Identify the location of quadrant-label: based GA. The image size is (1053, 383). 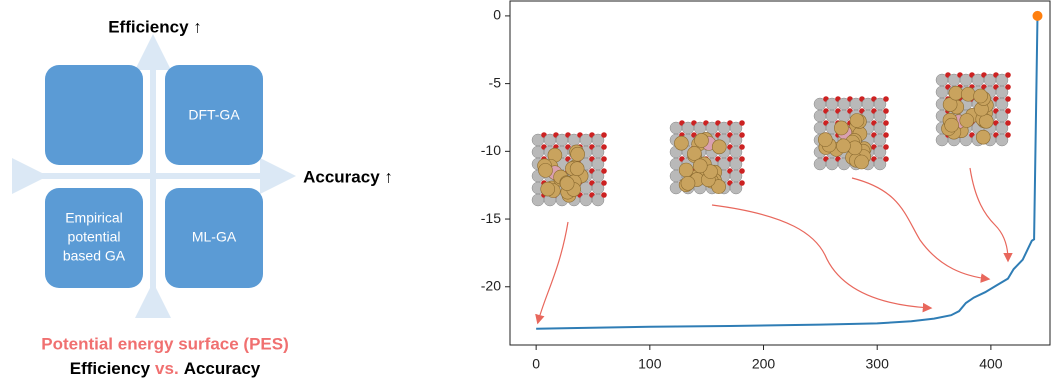
(94, 256).